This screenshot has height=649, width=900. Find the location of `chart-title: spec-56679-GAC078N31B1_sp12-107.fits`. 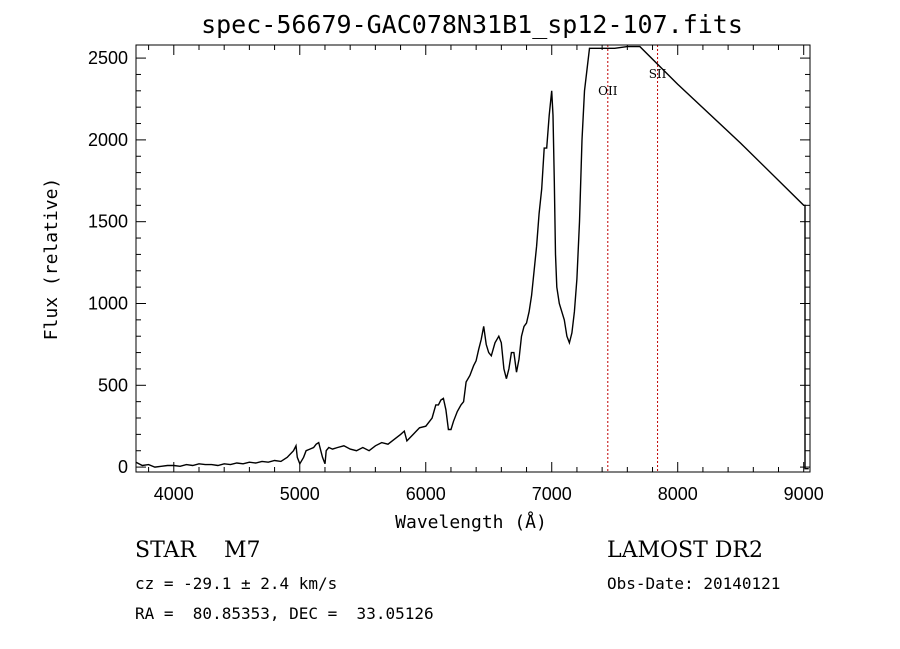

chart-title: spec-56679-GAC078N31B1_sp12-107.fits is located at coordinates (472, 24).